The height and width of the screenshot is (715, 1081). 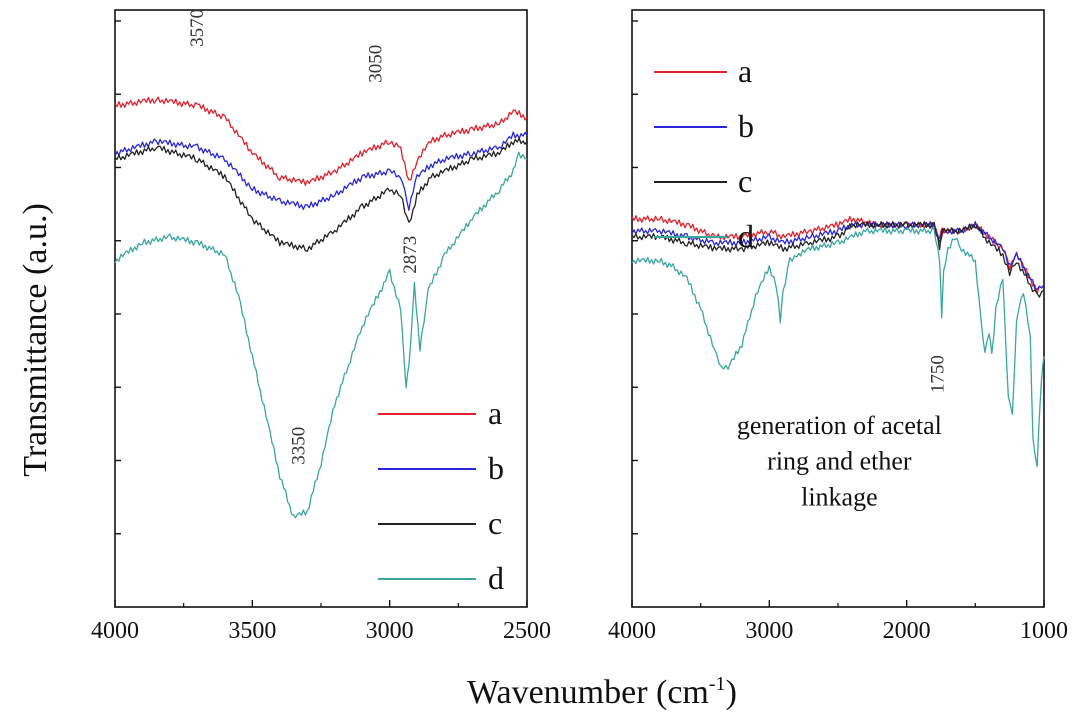 What do you see at coordinates (588, 692) in the screenshot?
I see `x-axis-title-main: Wavenumber (cm` at bounding box center [588, 692].